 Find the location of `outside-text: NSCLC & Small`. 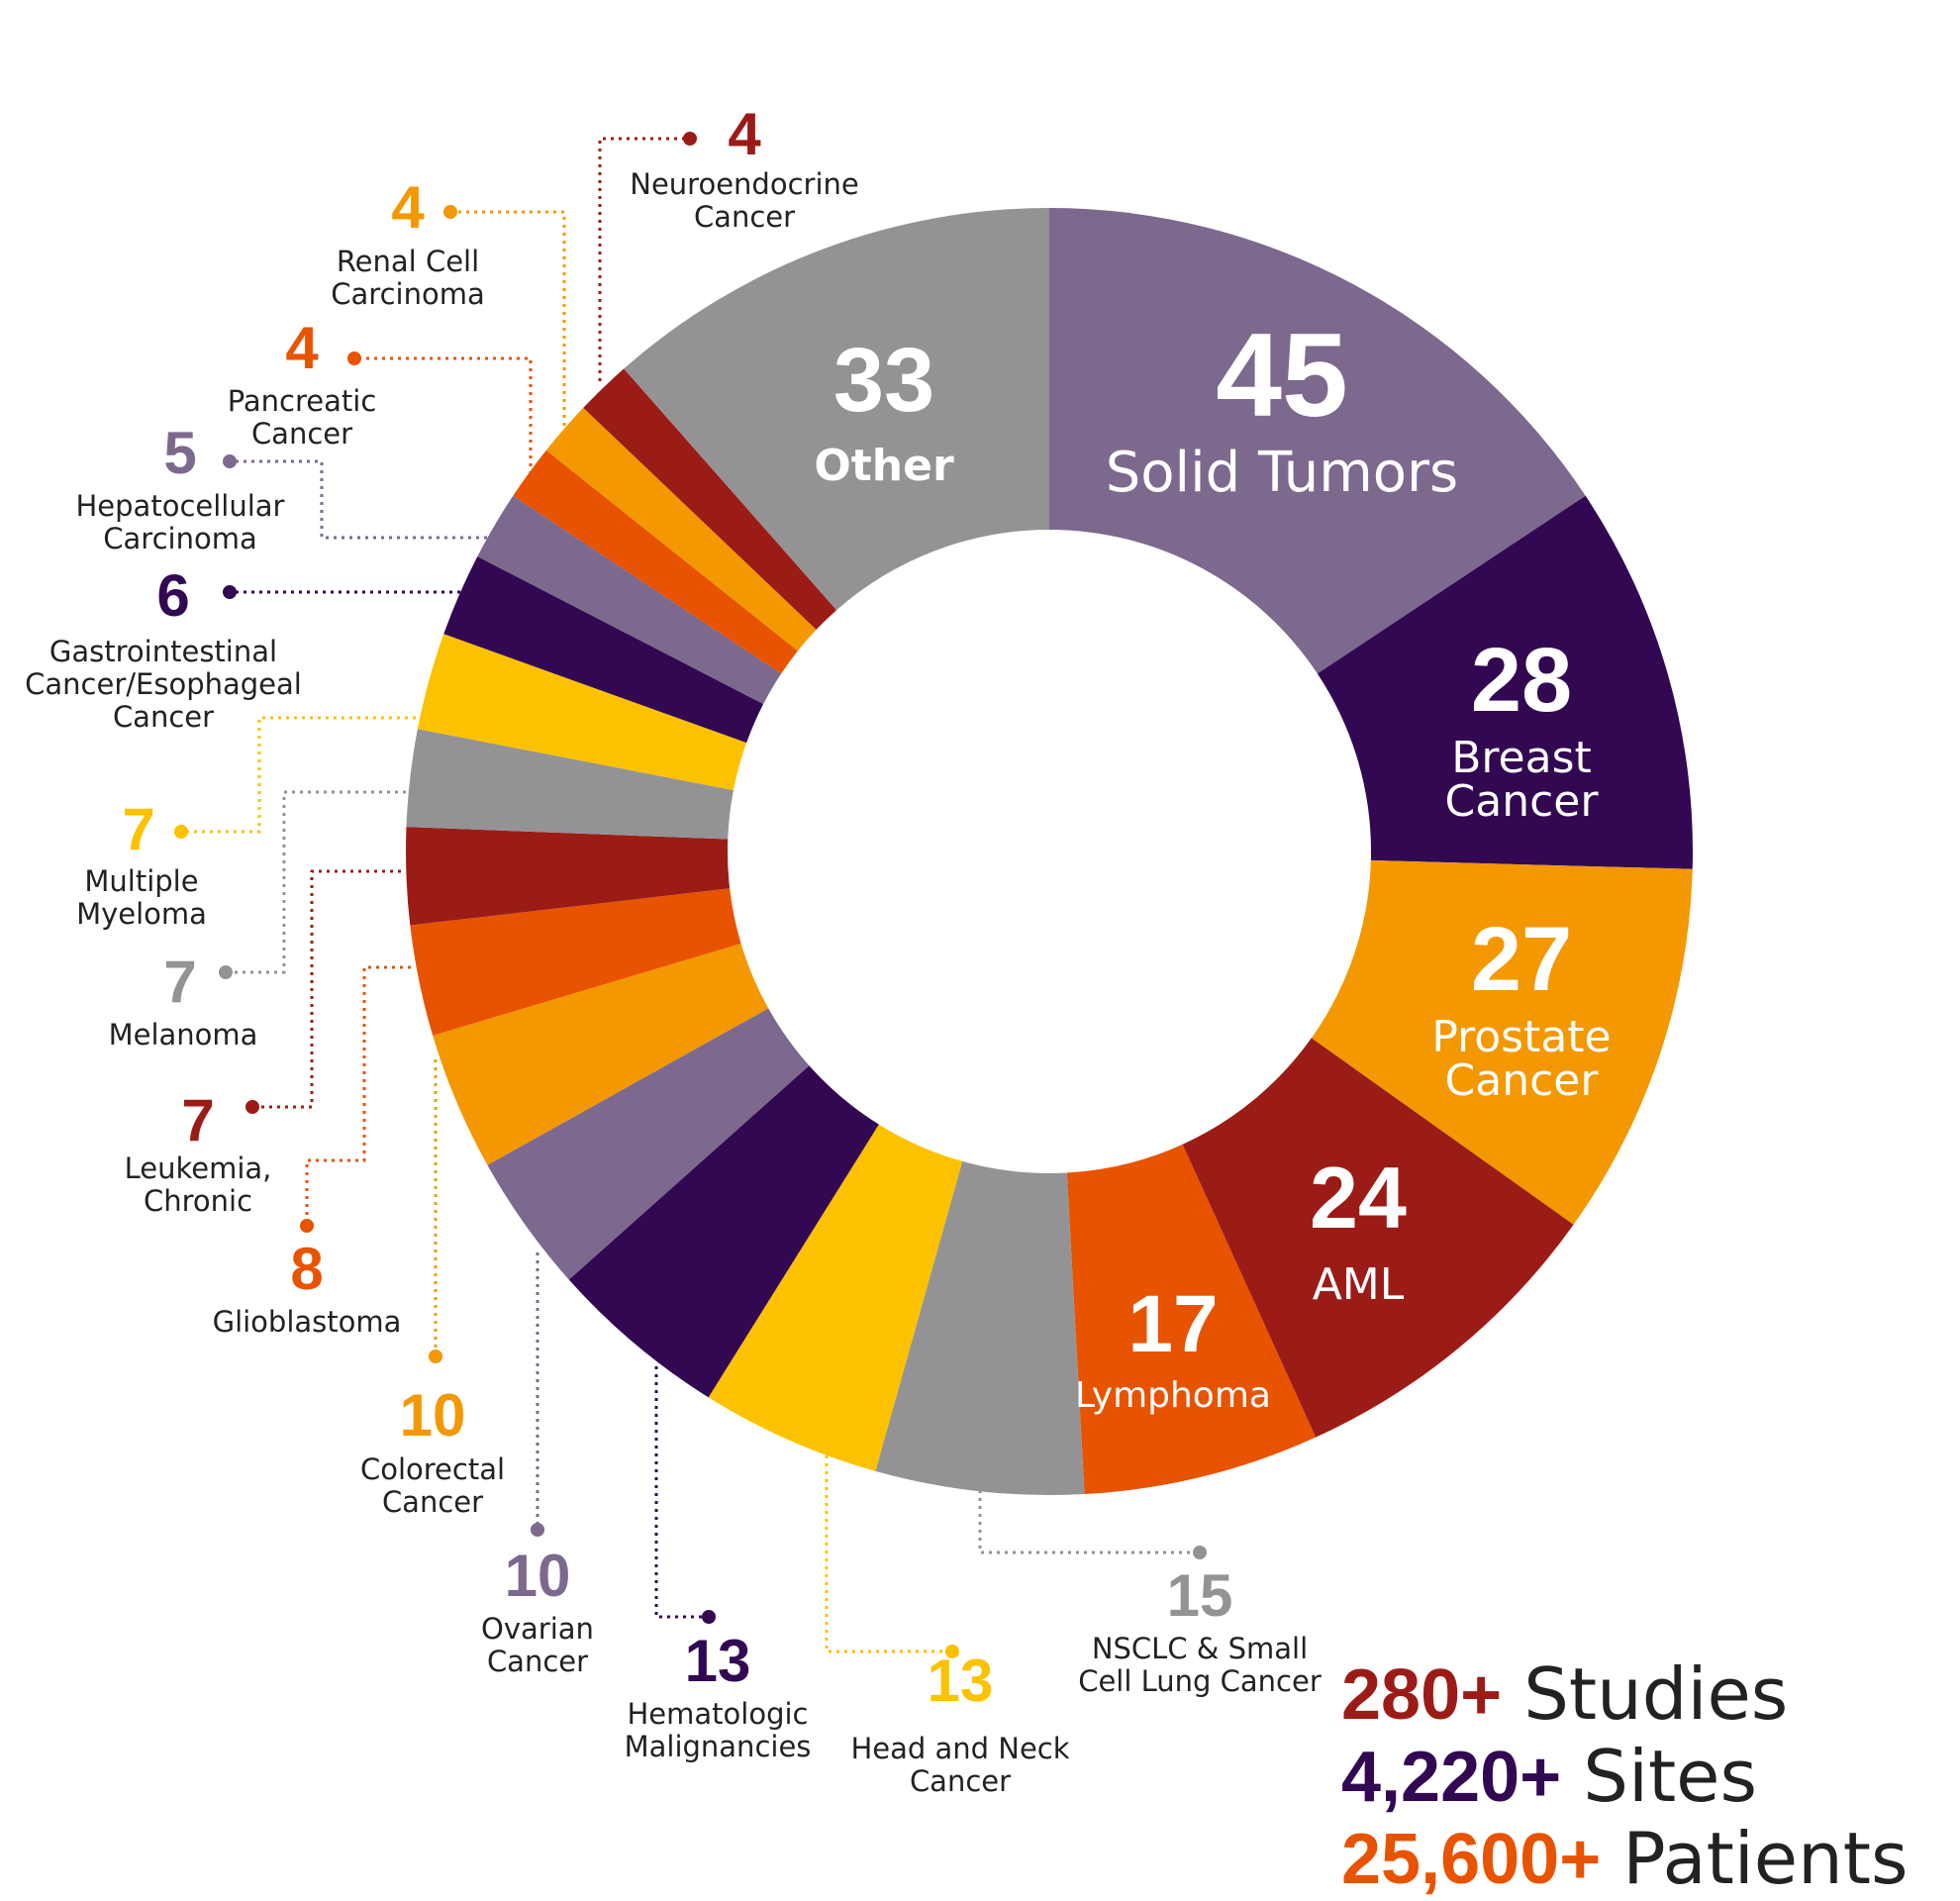

outside-text: NSCLC & Small is located at coordinates (1200, 1648).